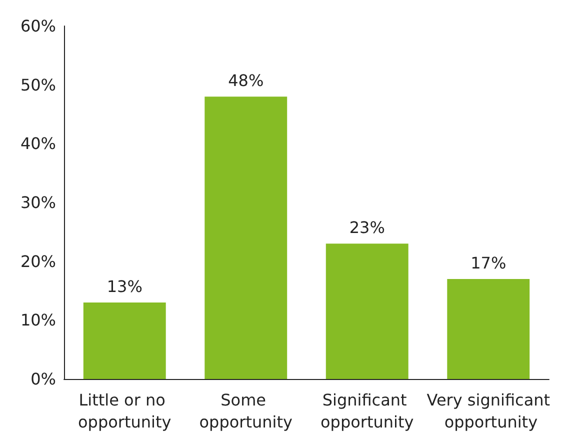 The height and width of the screenshot is (443, 569). What do you see at coordinates (488, 262) in the screenshot?
I see `data-label: 17%` at bounding box center [488, 262].